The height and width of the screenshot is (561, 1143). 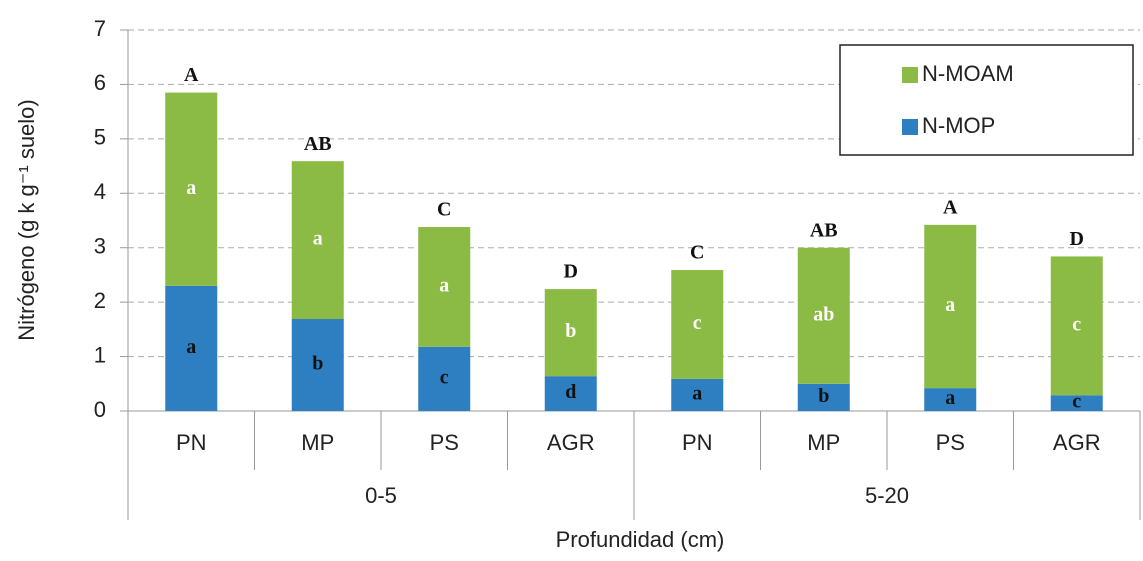 What do you see at coordinates (986, 100) in the screenshot?
I see `legend-box` at bounding box center [986, 100].